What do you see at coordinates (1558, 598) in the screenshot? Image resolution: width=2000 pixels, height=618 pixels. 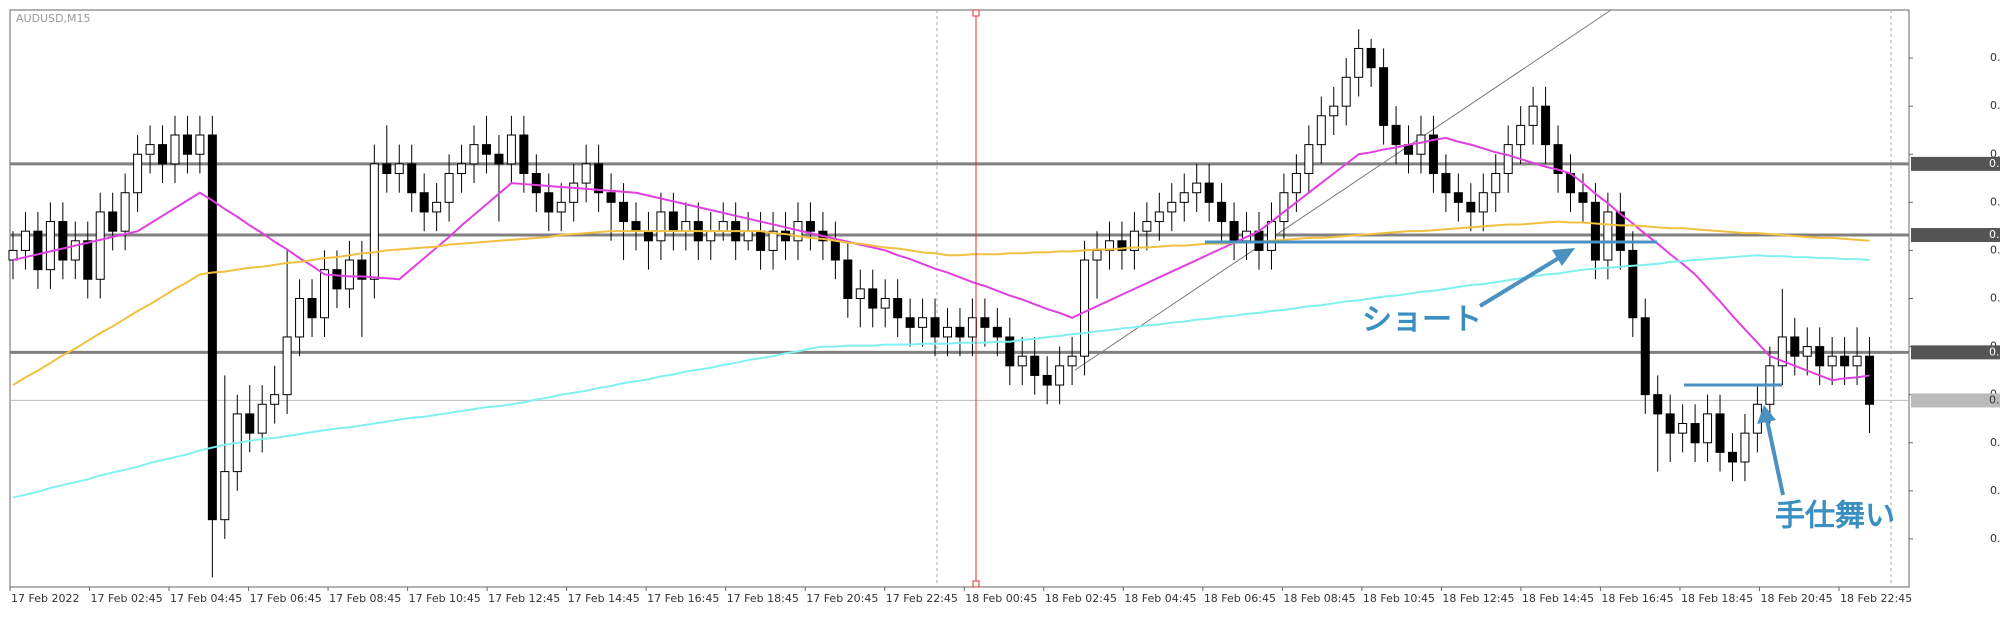 I see `x-tick-label: 18 Feb 14:45` at bounding box center [1558, 598].